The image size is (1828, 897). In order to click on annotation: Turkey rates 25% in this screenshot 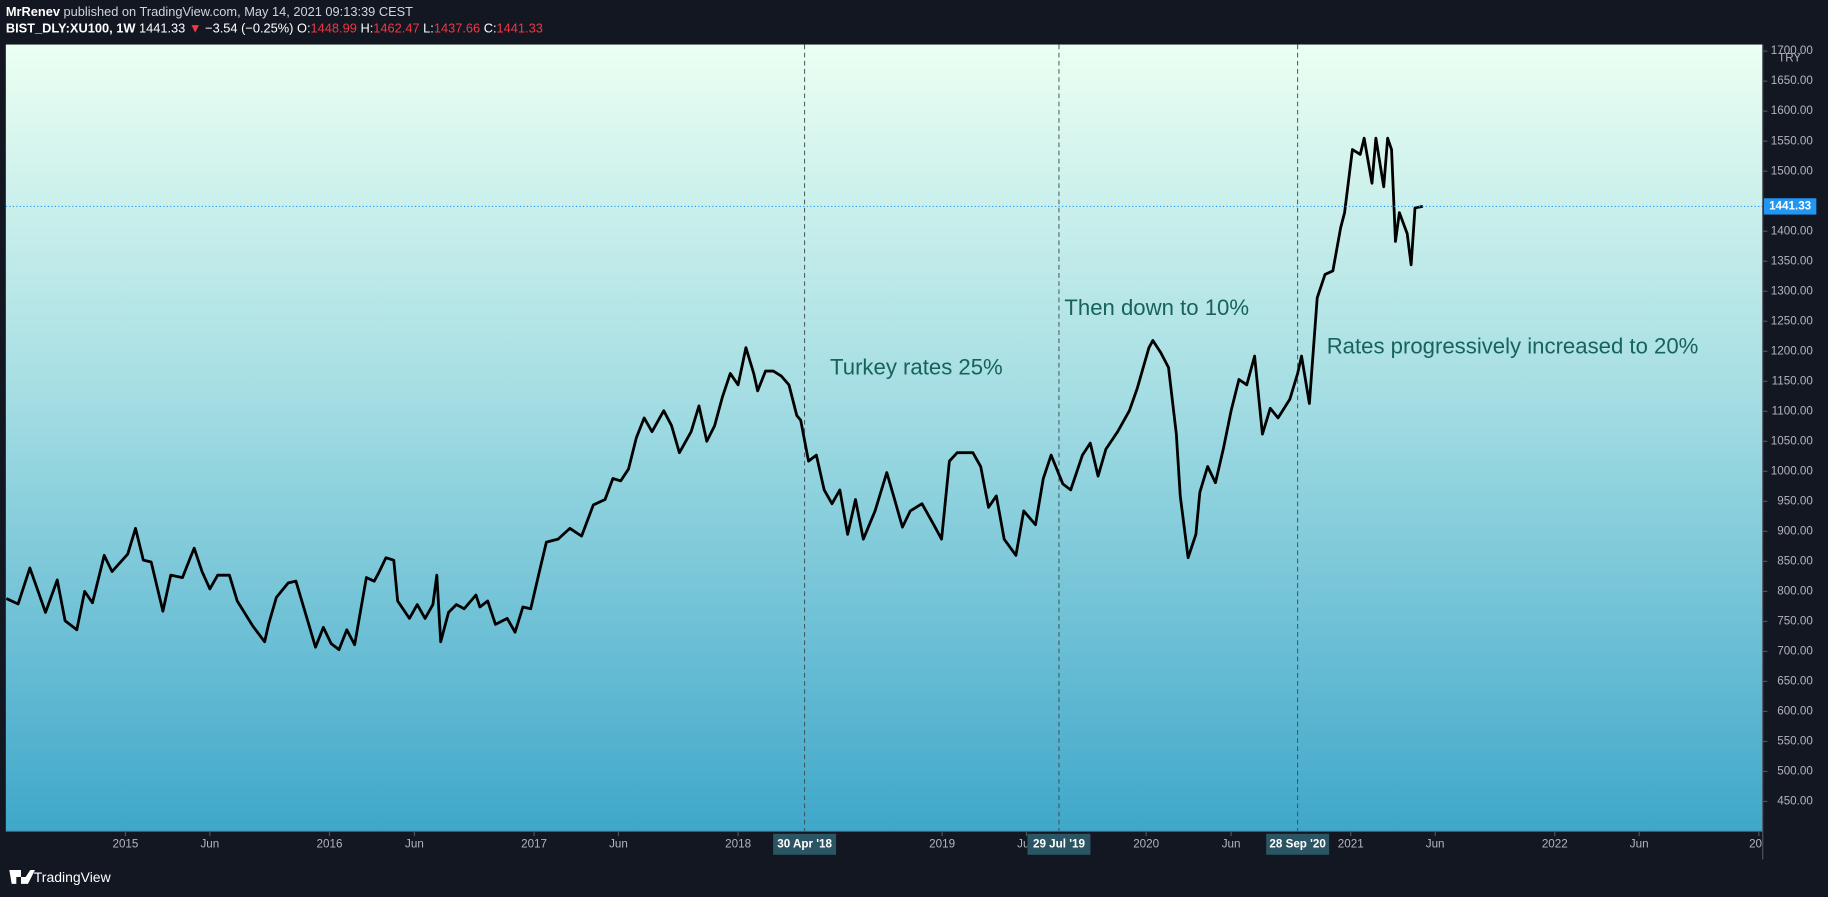, I will do `click(916, 366)`.